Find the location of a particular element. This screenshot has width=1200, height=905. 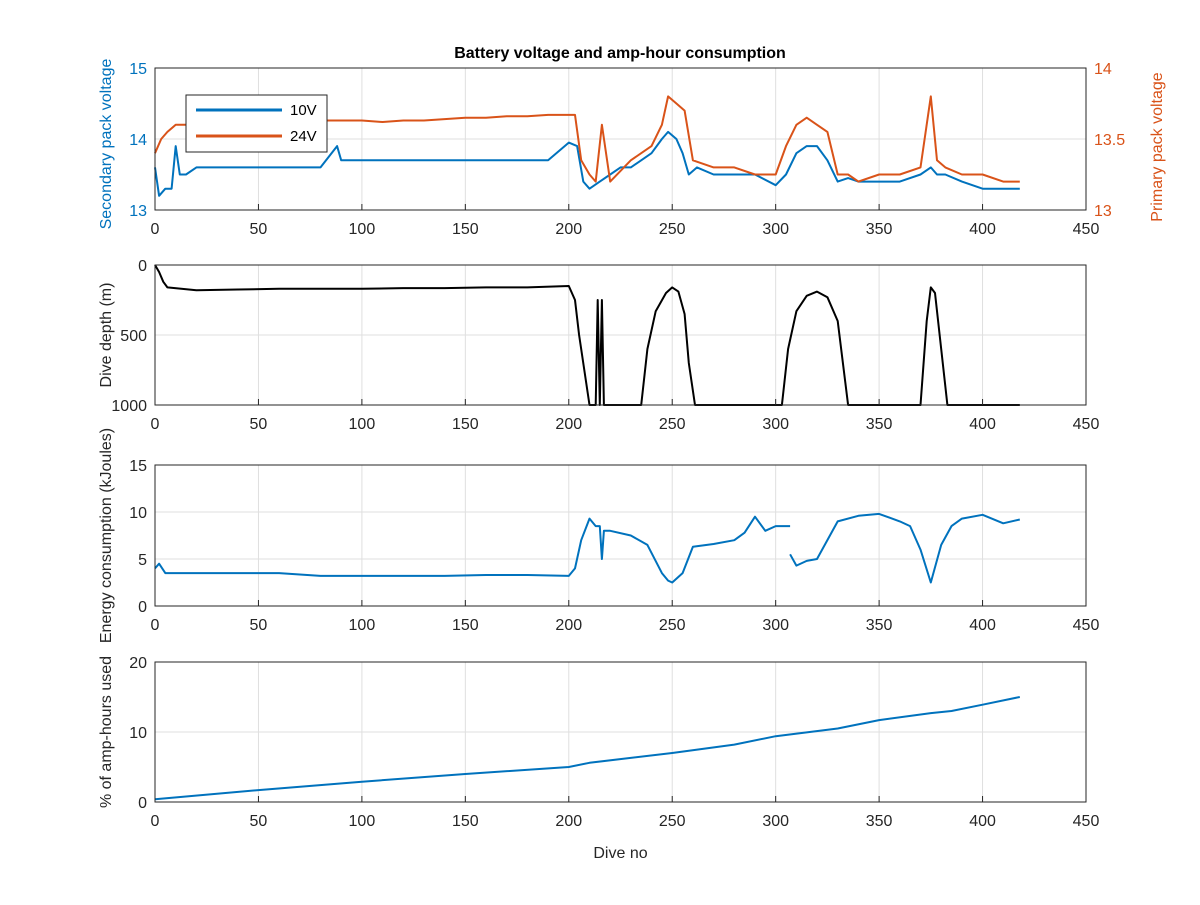

y-right-tick-label: 13.5 is located at coordinates (1109, 140).